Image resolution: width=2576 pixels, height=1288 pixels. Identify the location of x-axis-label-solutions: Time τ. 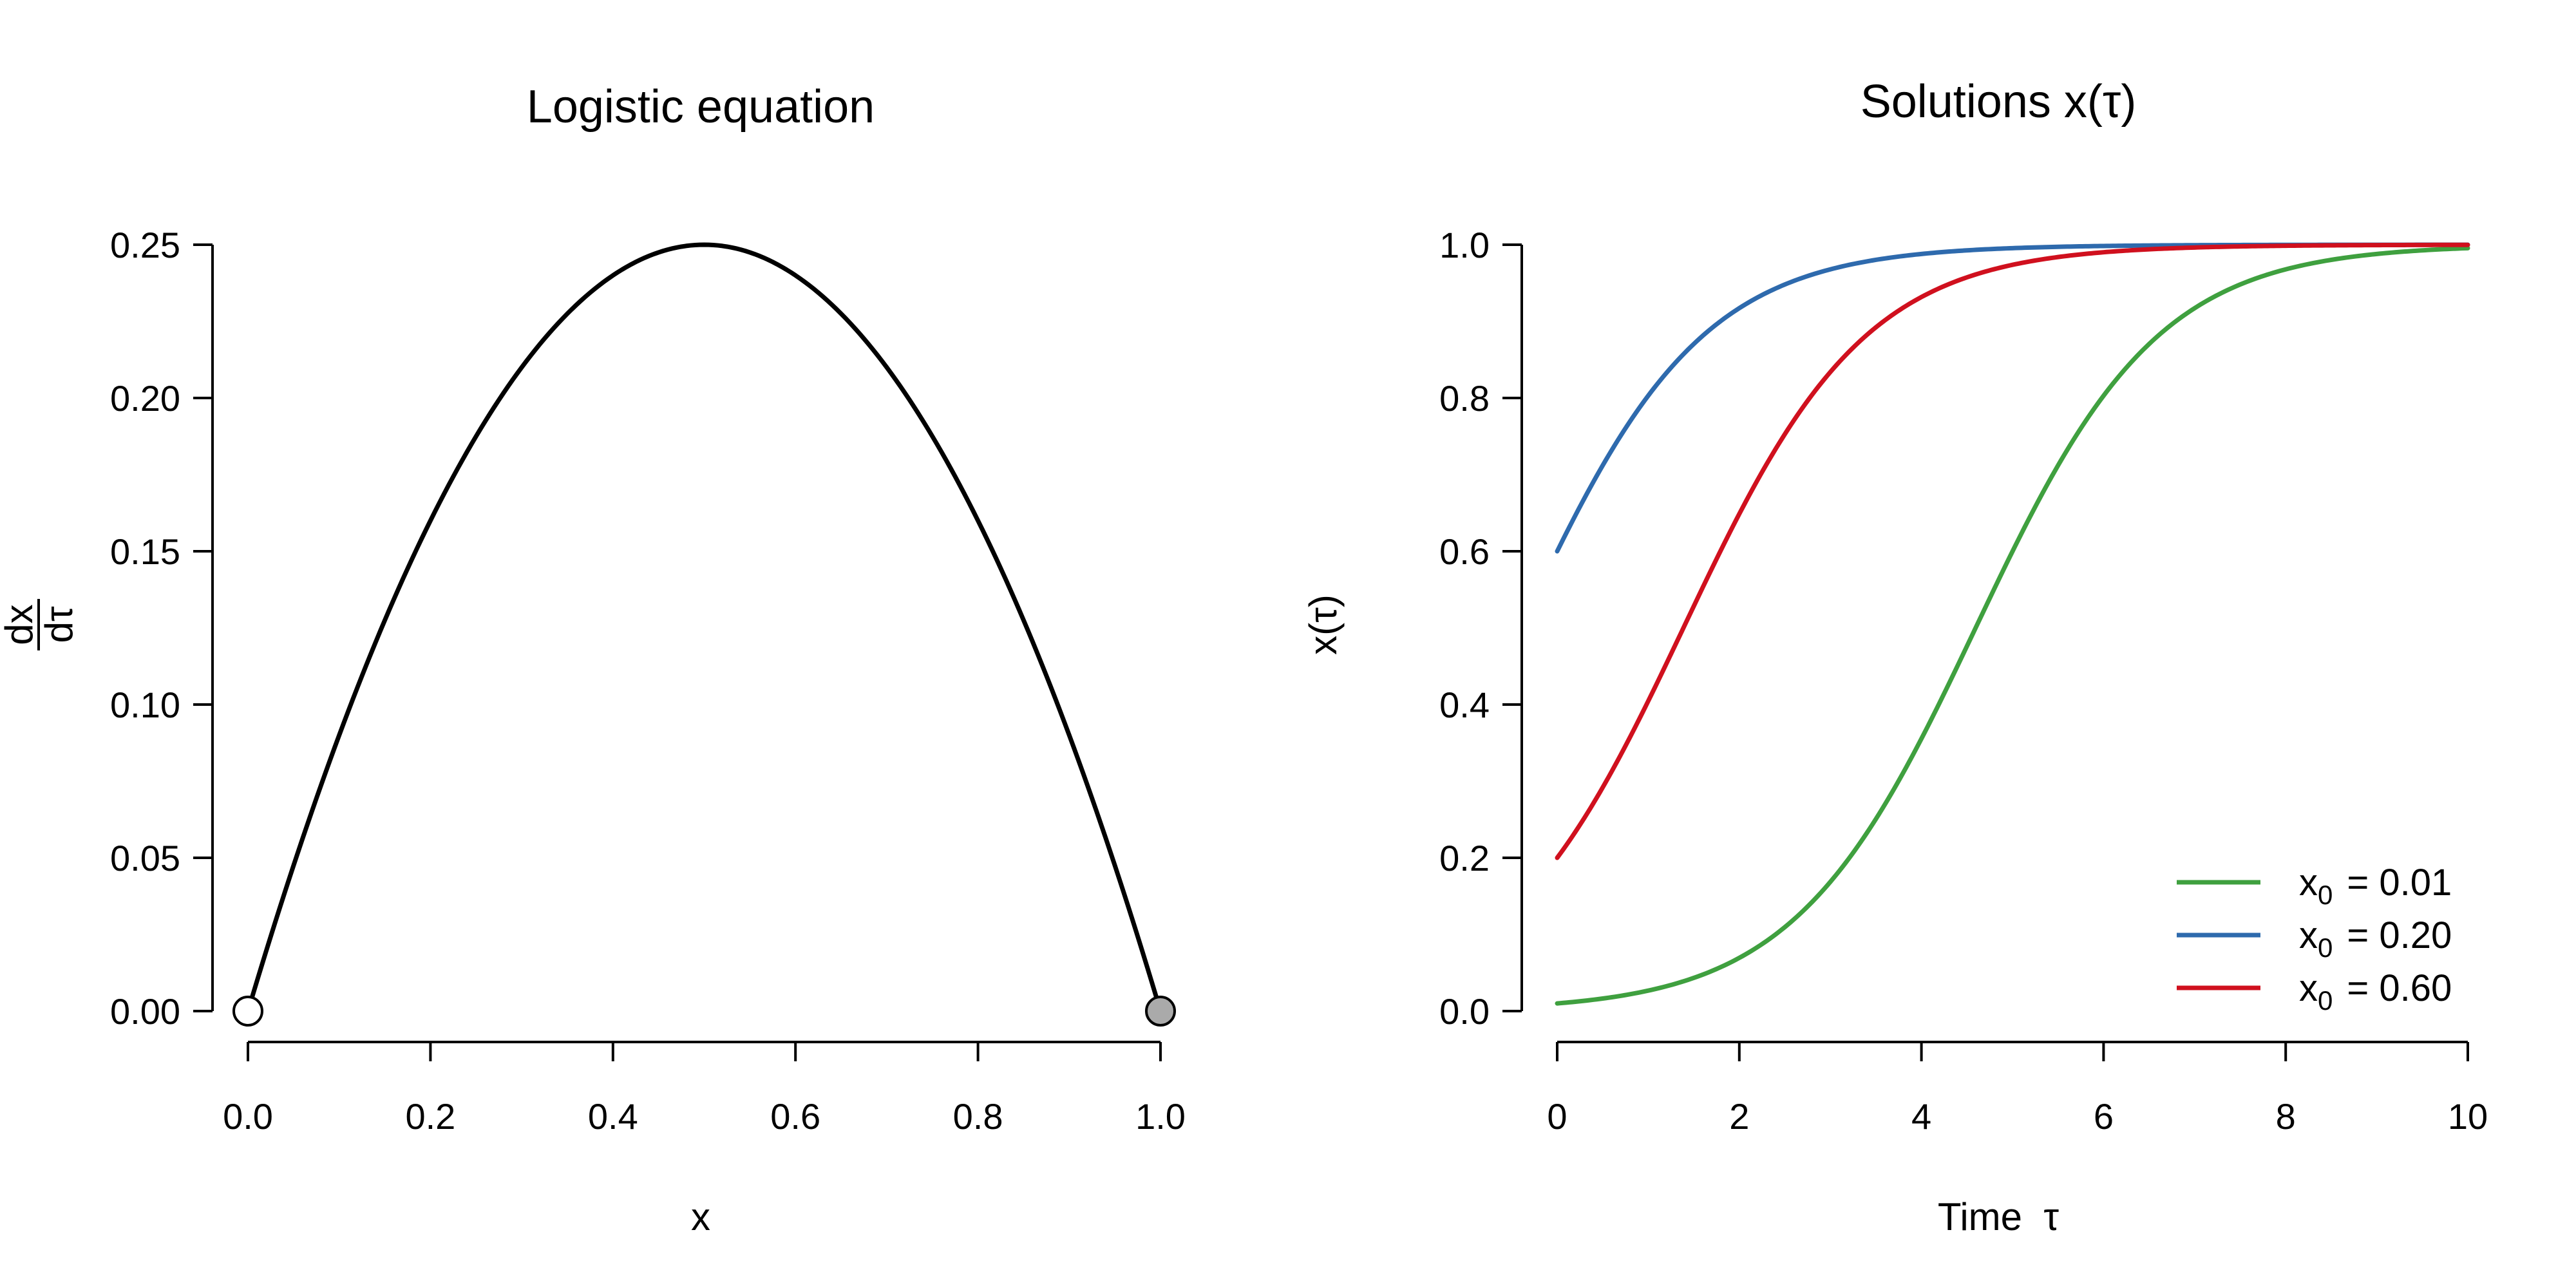
(1999, 1217).